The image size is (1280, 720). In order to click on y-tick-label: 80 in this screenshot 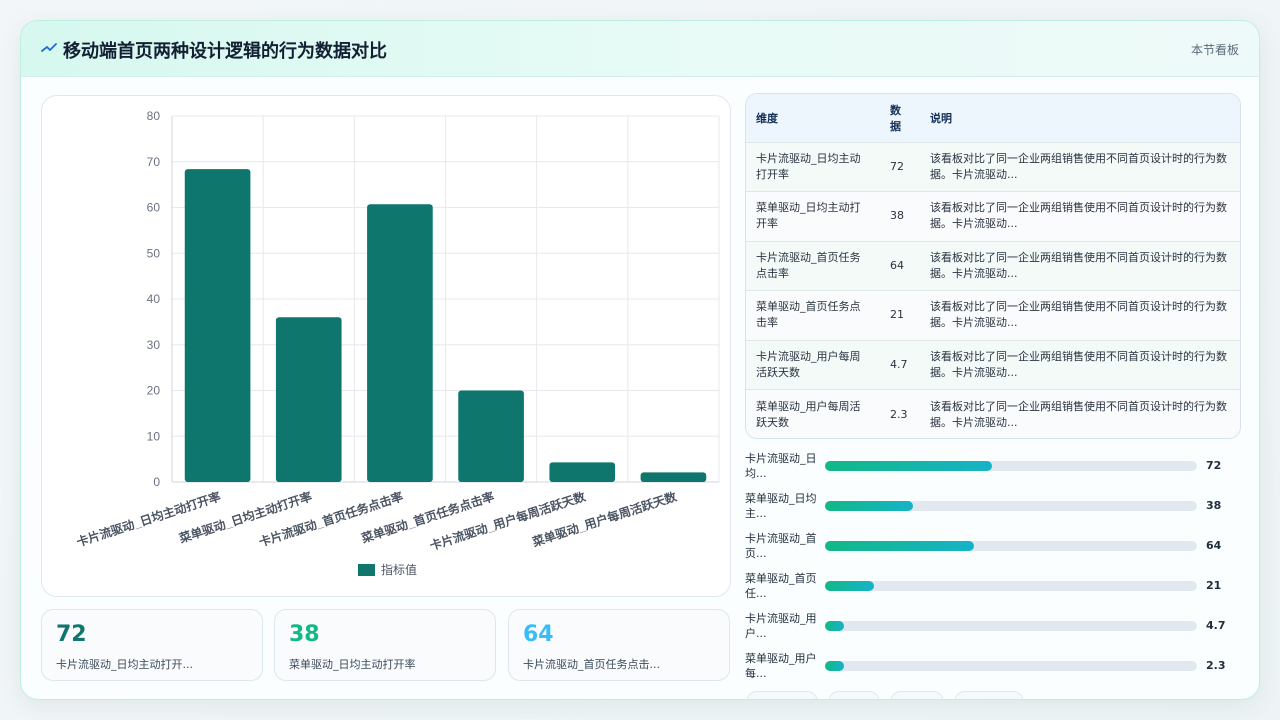, I will do `click(154, 116)`.